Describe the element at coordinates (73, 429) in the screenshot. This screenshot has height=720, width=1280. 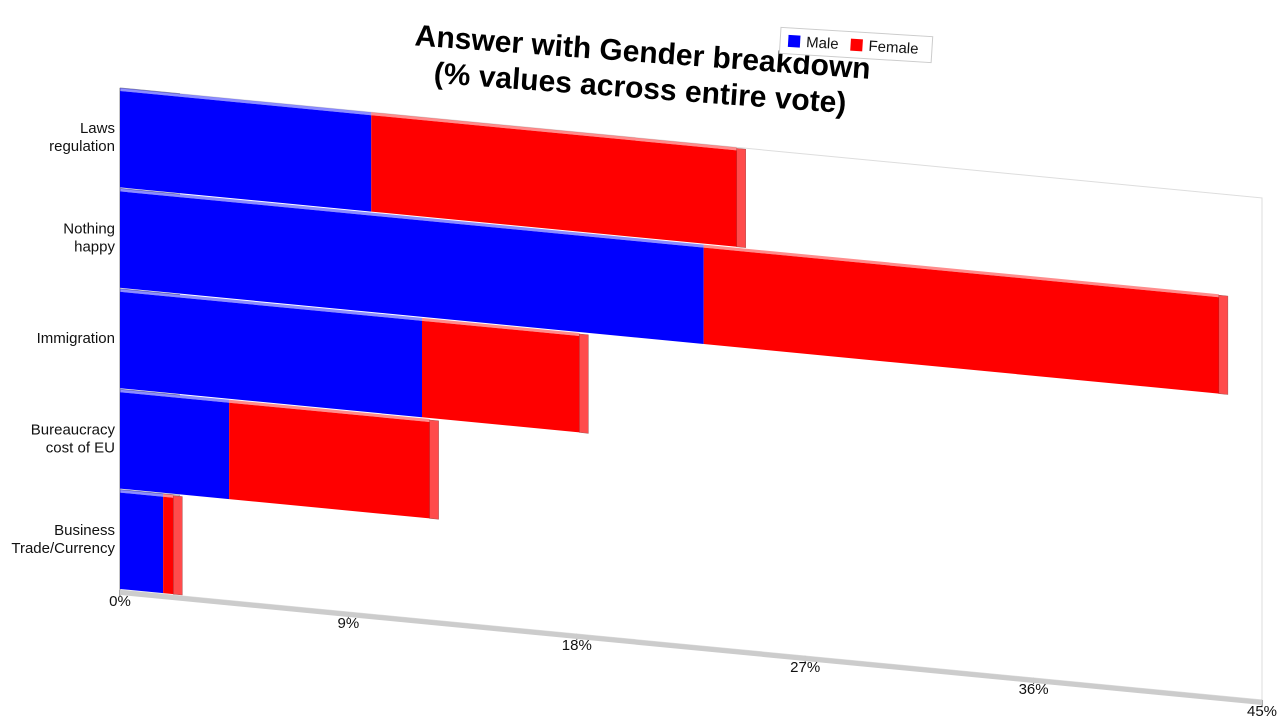
I see `y-tick-label: Bureaucracy` at that location.